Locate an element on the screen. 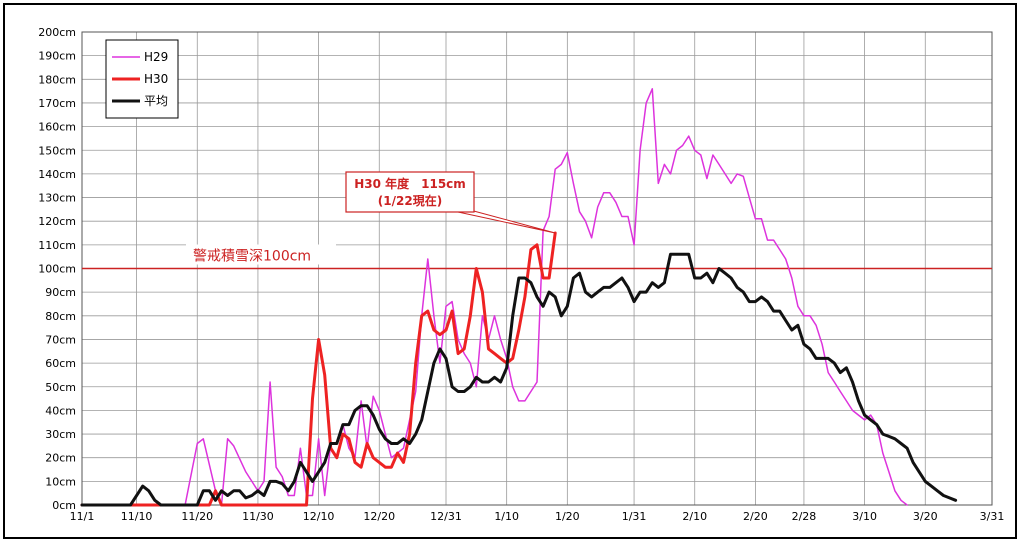 The width and height of the screenshot is (1020, 546). warning-label: 警戒積雪深100cm is located at coordinates (252, 257).